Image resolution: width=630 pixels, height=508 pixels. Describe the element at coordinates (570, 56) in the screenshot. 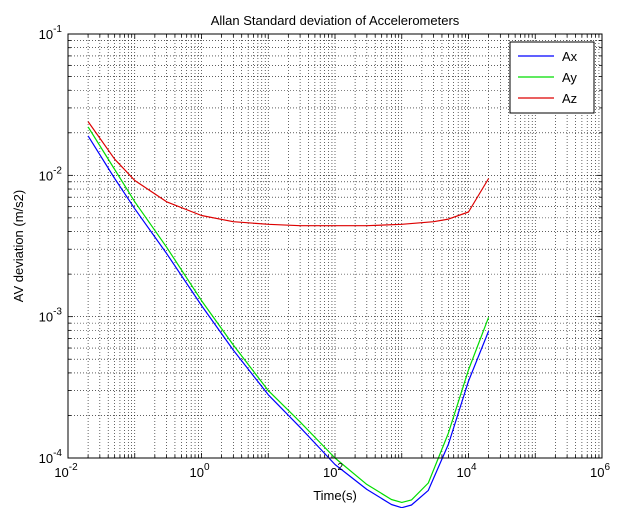

I see `legend-label-ax: Ax` at that location.